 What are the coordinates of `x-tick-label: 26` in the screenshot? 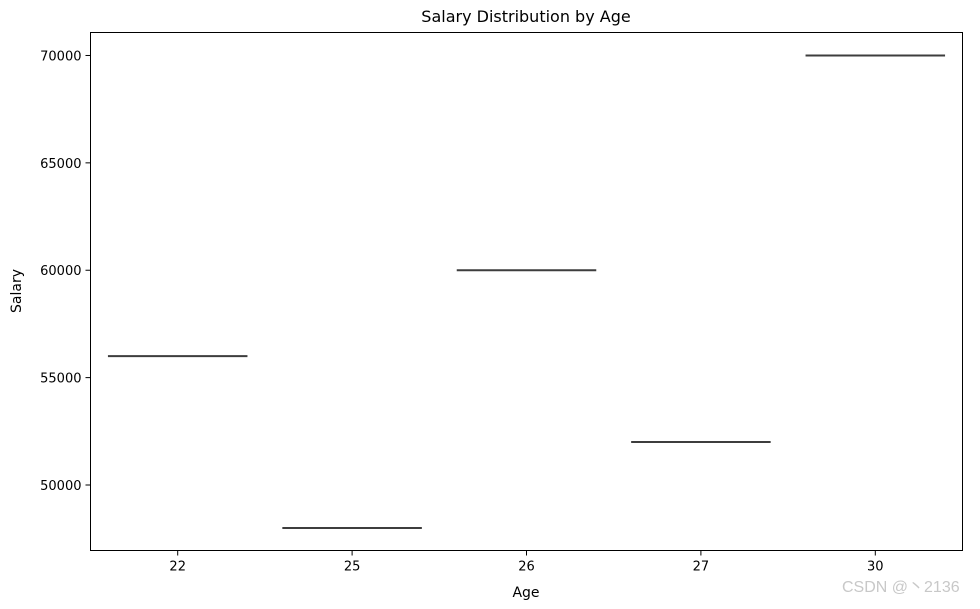 It's located at (526, 567).